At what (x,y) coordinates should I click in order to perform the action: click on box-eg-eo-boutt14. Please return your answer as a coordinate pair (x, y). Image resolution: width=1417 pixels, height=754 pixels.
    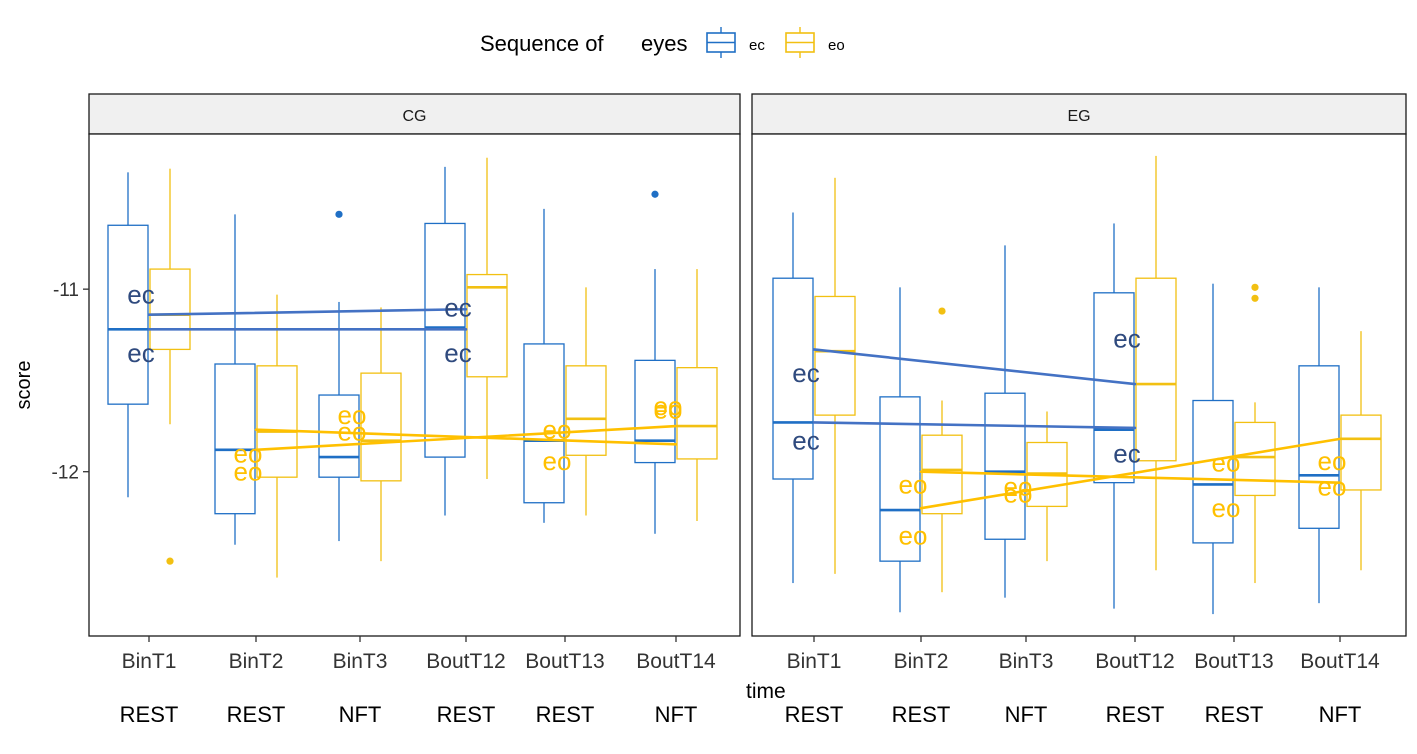
    Looking at the image, I should click on (1361, 451).